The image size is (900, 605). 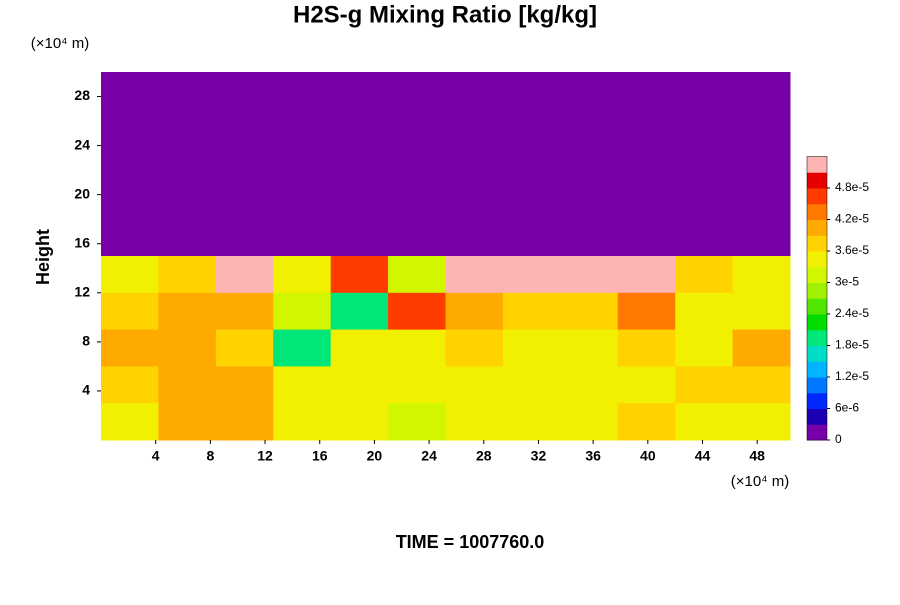 What do you see at coordinates (838, 439) in the screenshot?
I see `colorbar-tick-label: 0` at bounding box center [838, 439].